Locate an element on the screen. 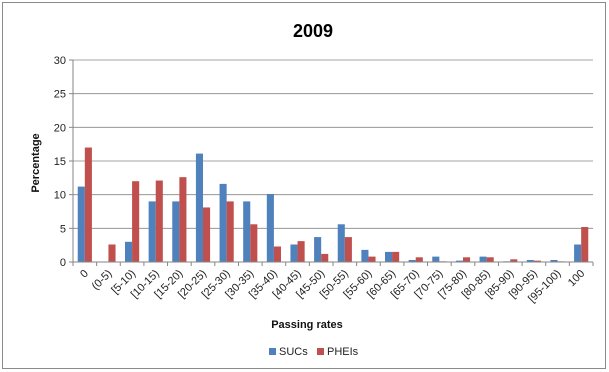 The width and height of the screenshot is (609, 372). y-tick-label: 10 is located at coordinates (60, 196).